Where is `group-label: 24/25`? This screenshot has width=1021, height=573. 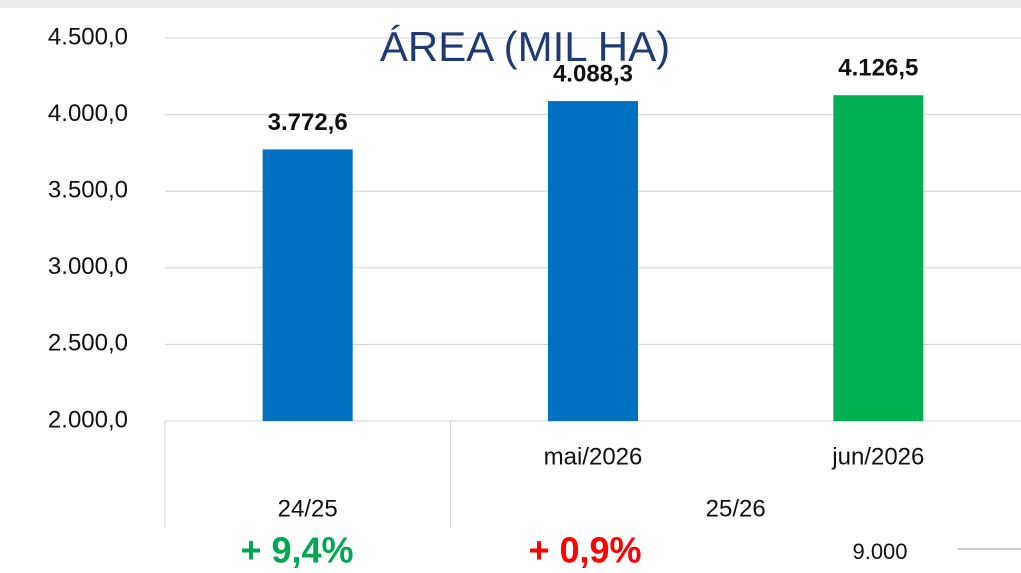 group-label: 24/25 is located at coordinates (308, 508).